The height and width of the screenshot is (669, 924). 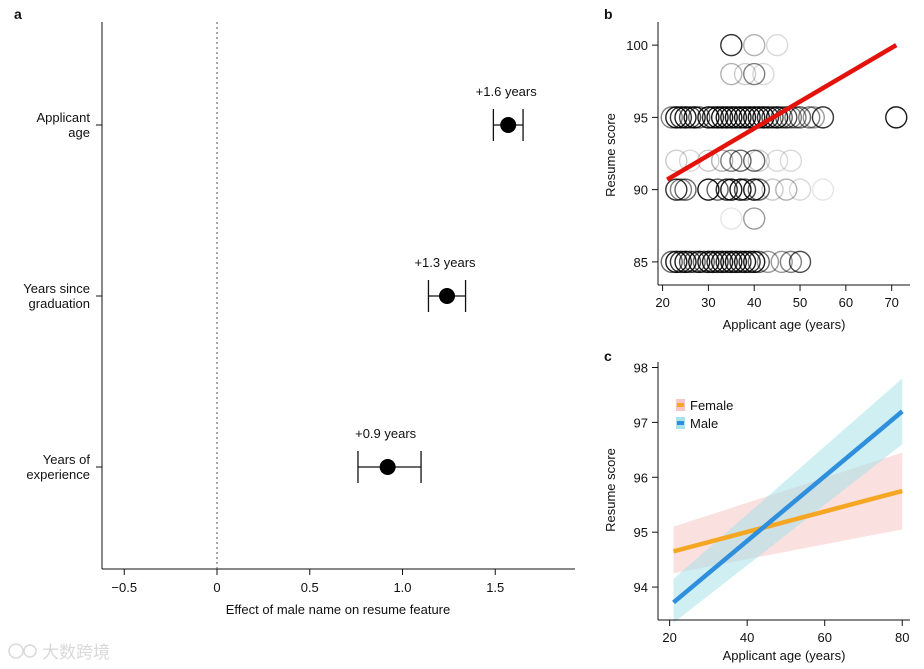 I want to click on panel-a-x-tick-label: −0.5, so click(x=124, y=587).